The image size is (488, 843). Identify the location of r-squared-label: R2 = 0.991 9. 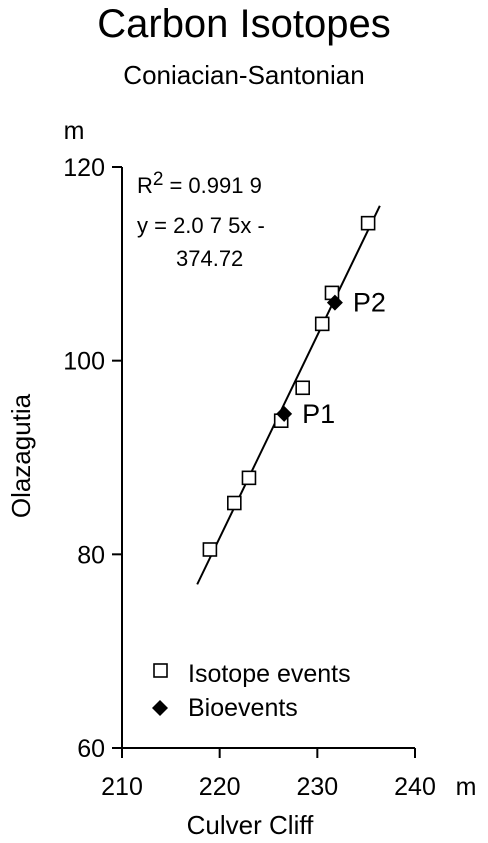
(199, 183).